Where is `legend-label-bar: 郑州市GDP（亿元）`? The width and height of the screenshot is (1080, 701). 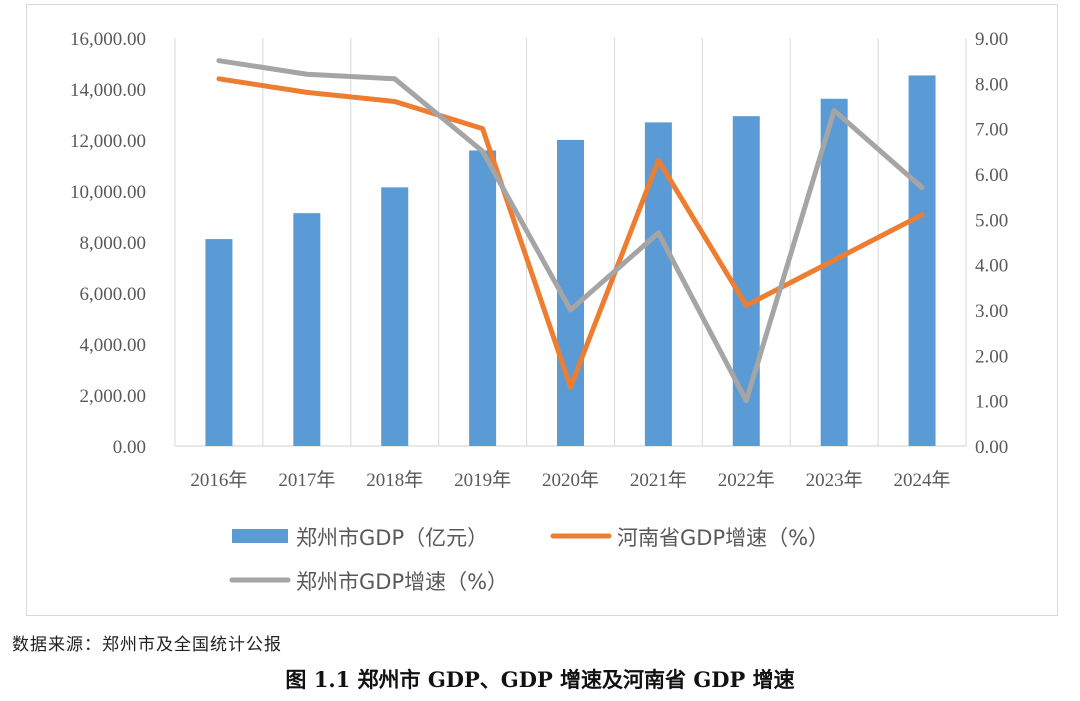 legend-label-bar: 郑州市GDP（亿元） is located at coordinates (392, 538).